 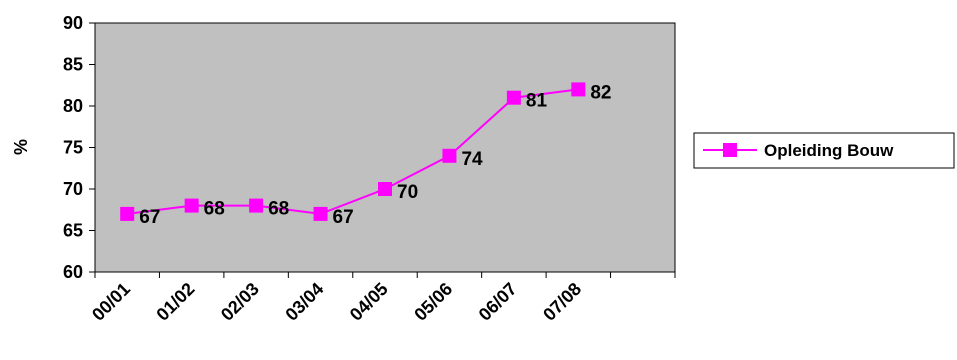 I want to click on data-label: 74, so click(x=472, y=159).